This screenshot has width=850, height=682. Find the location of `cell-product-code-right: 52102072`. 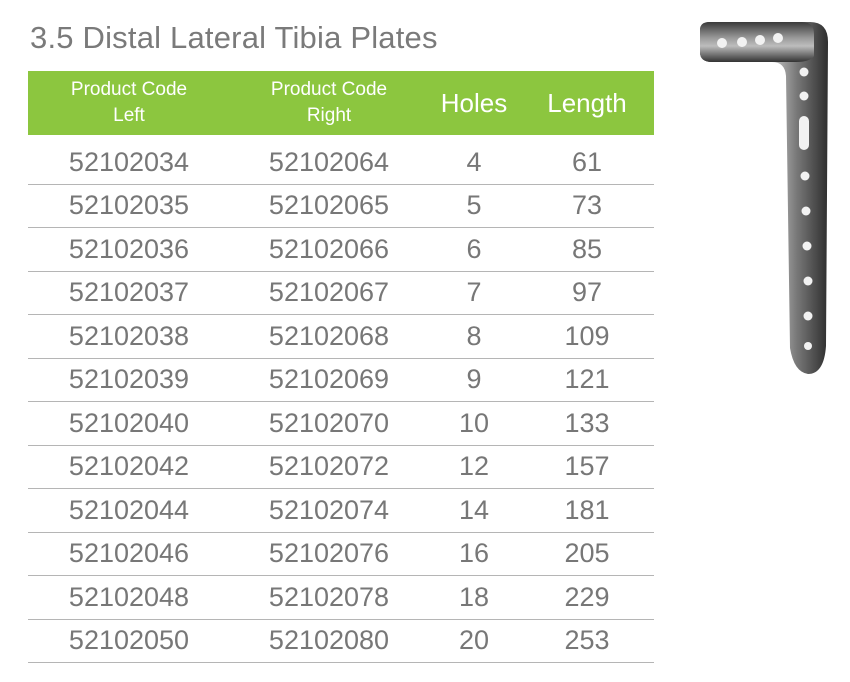

cell-product-code-right: 52102072 is located at coordinates (329, 466).